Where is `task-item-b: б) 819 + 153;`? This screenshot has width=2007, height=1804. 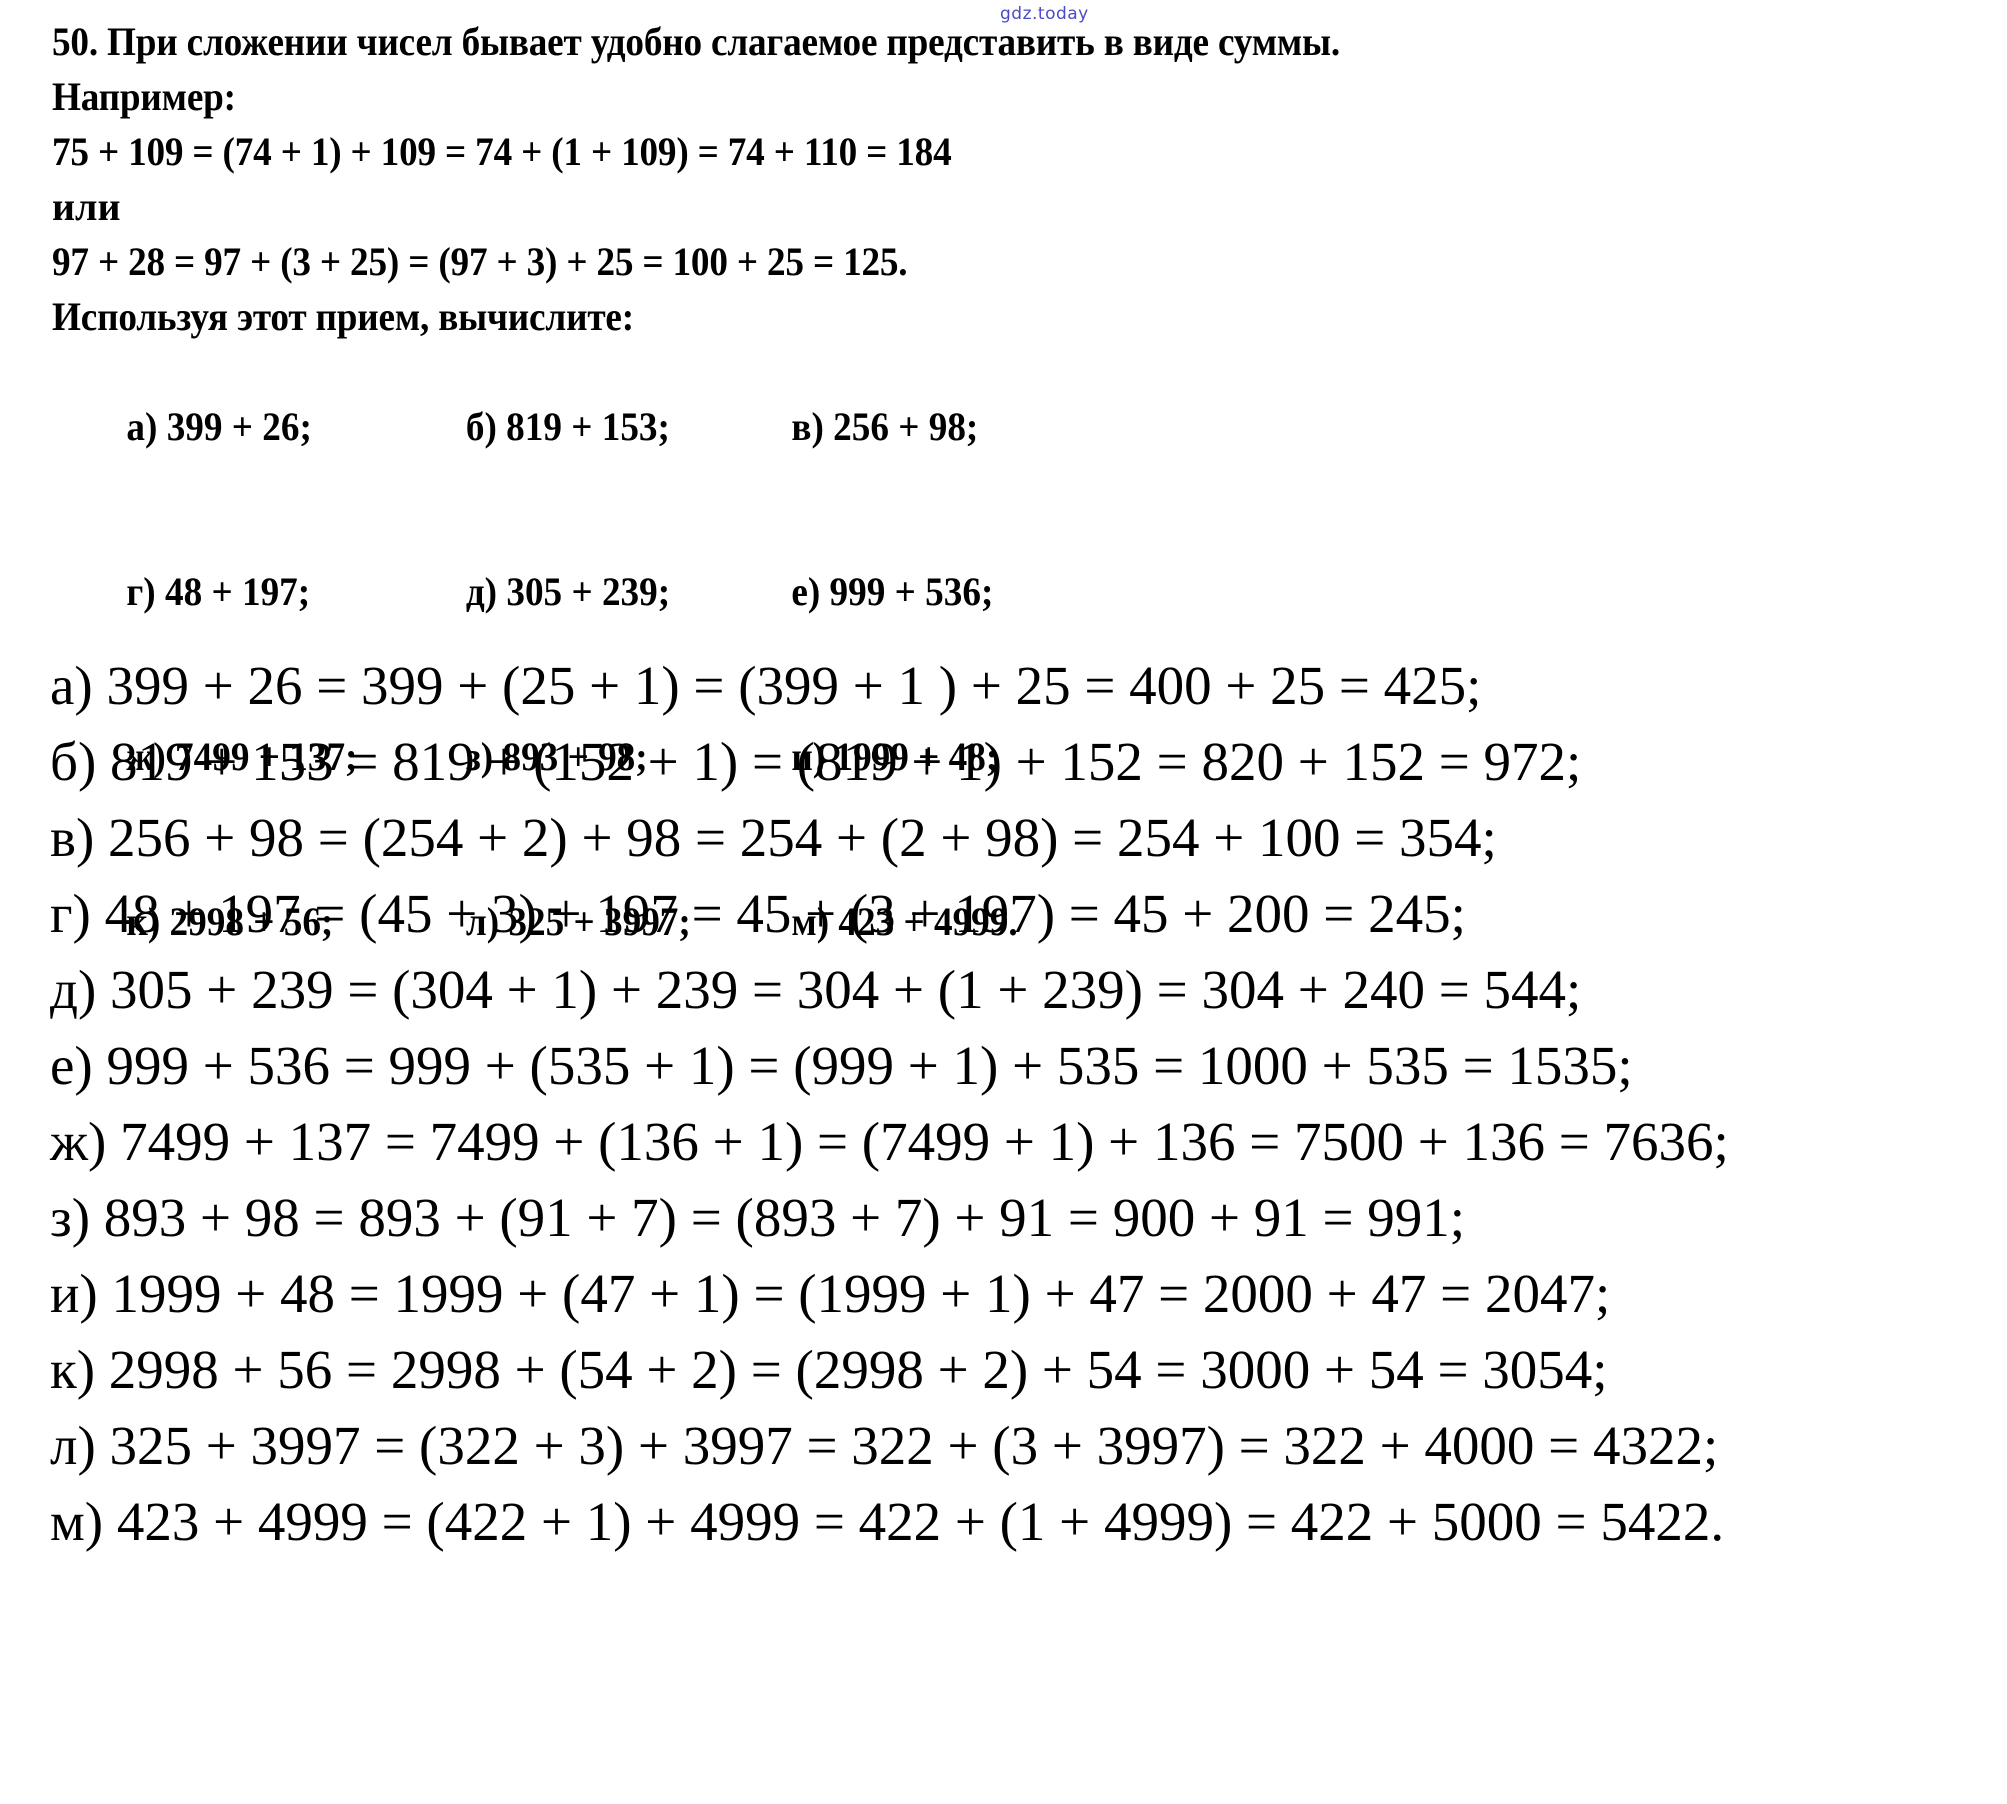
task-item-b: б) 819 + 153; is located at coordinates (567, 426).